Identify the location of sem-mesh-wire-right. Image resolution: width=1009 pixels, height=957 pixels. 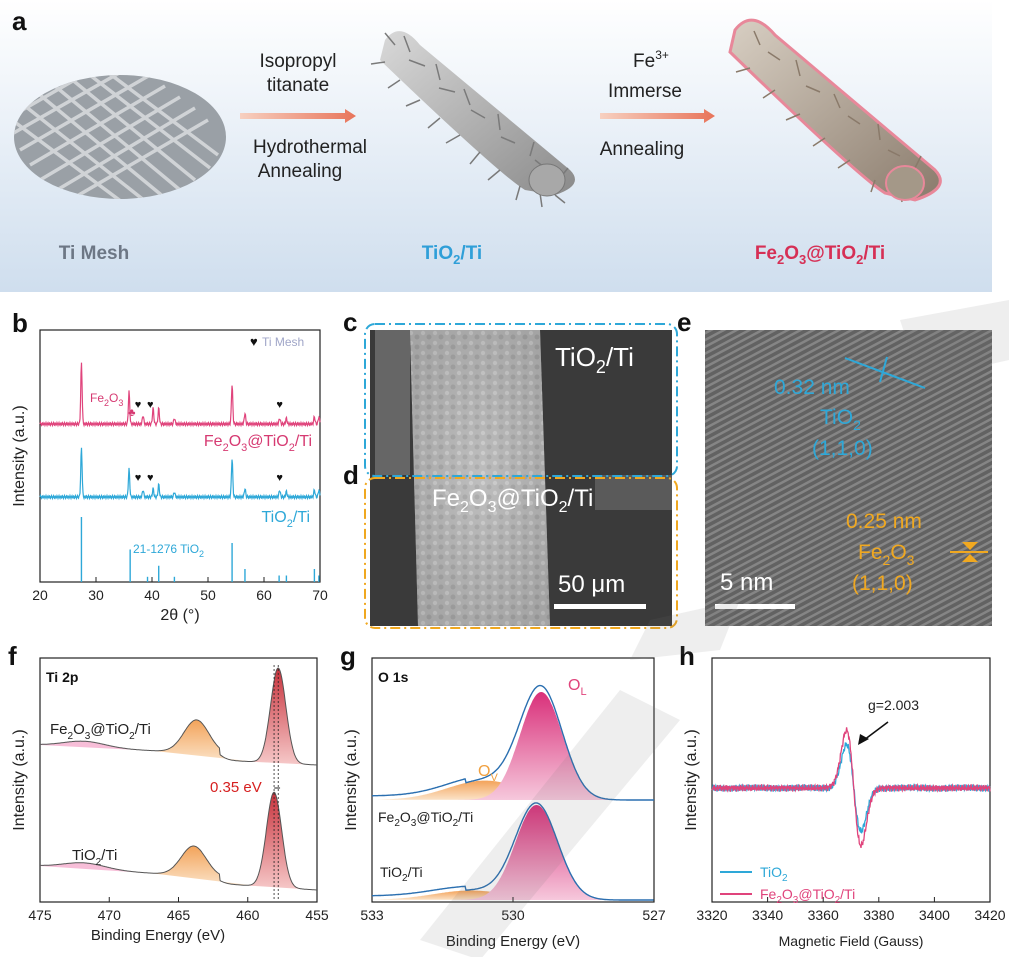
(633, 492).